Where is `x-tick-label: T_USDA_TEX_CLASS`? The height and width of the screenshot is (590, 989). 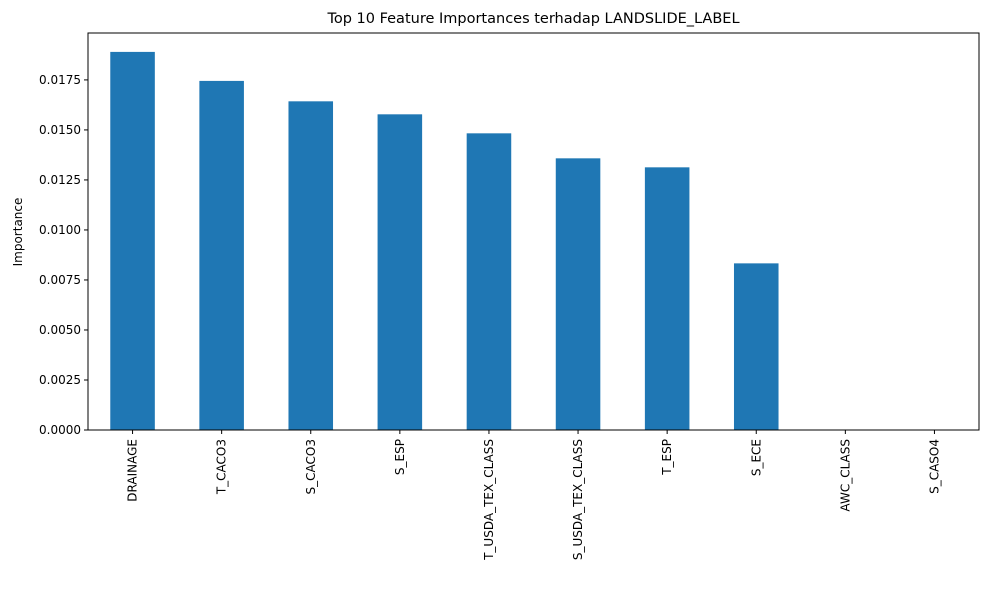 x-tick-label: T_USDA_TEX_CLASS is located at coordinates (489, 500).